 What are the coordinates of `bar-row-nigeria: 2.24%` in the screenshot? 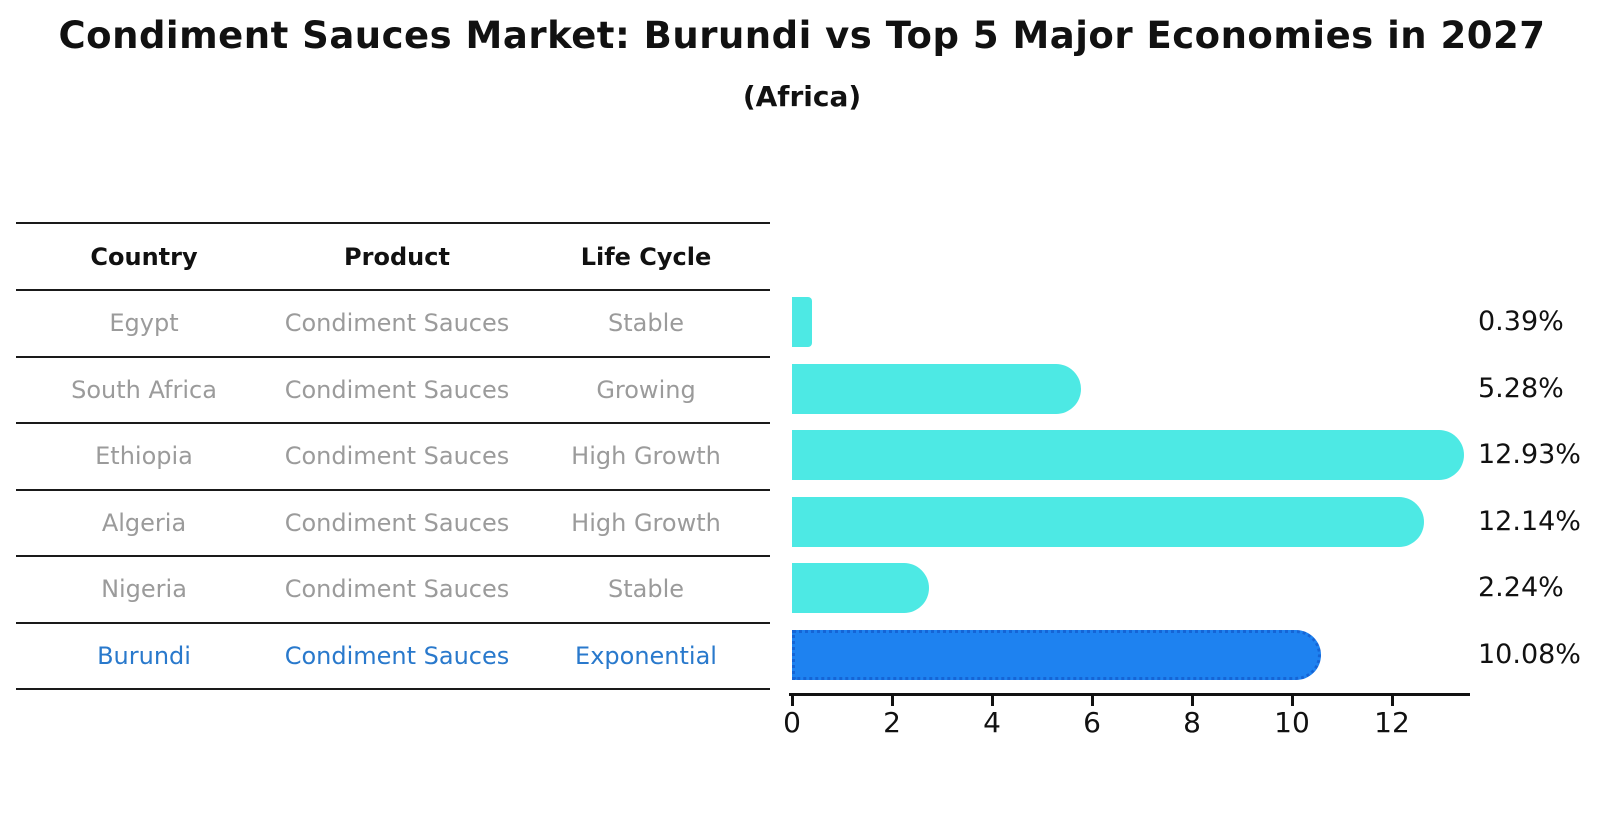 It's located at (1178, 588).